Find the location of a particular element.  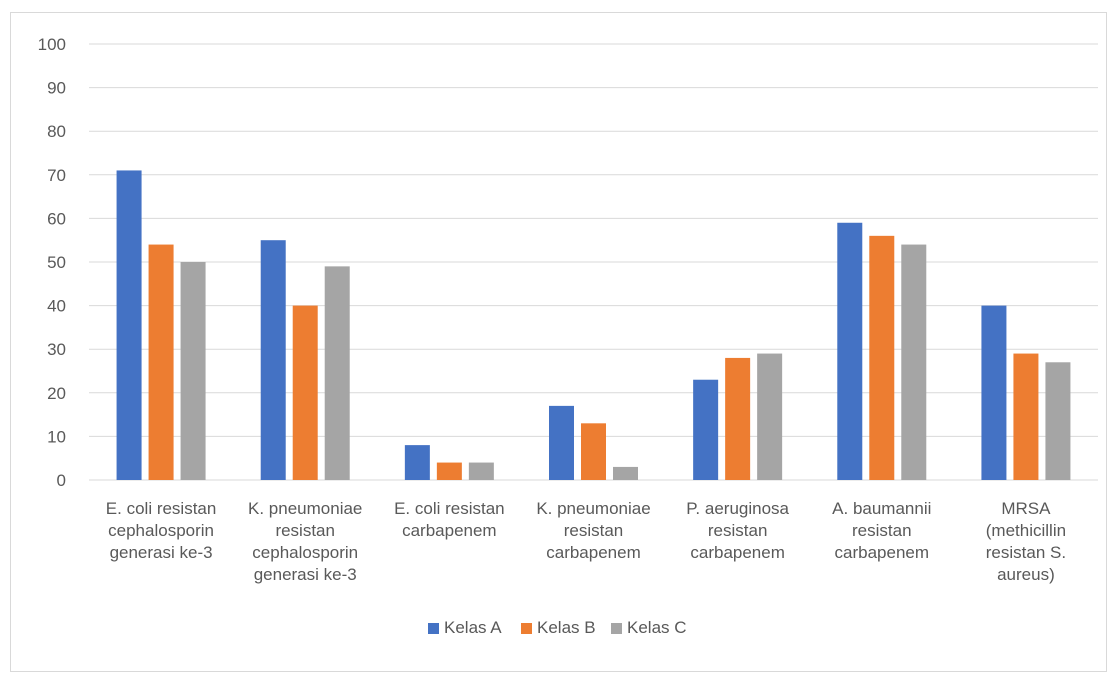

legend-item-kelas-b: Kelas B is located at coordinates (558, 627).